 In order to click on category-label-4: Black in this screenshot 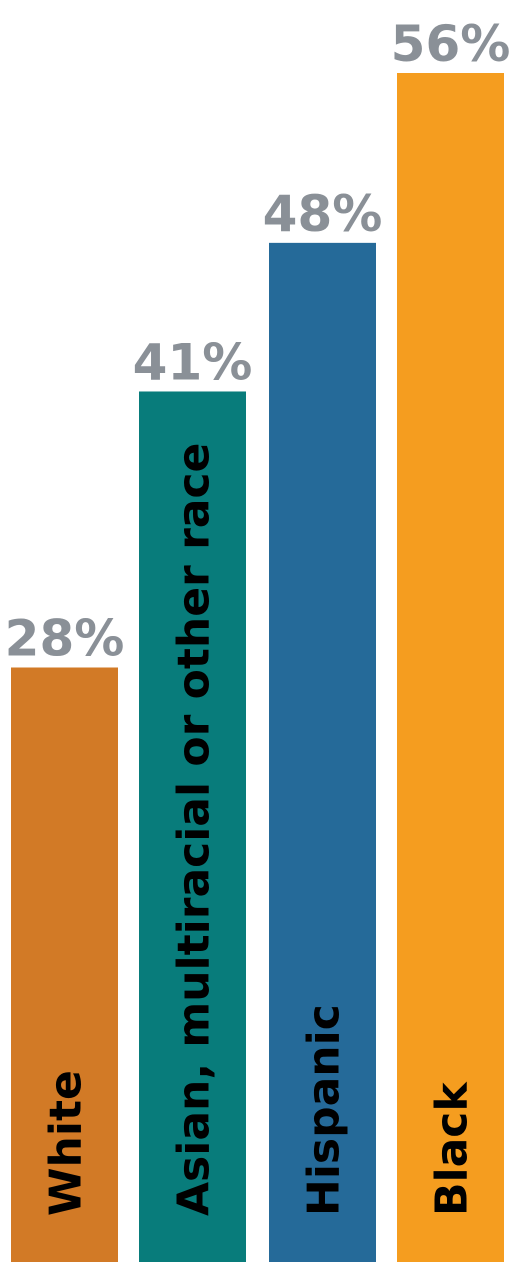, I will do `click(452, 1148)`.